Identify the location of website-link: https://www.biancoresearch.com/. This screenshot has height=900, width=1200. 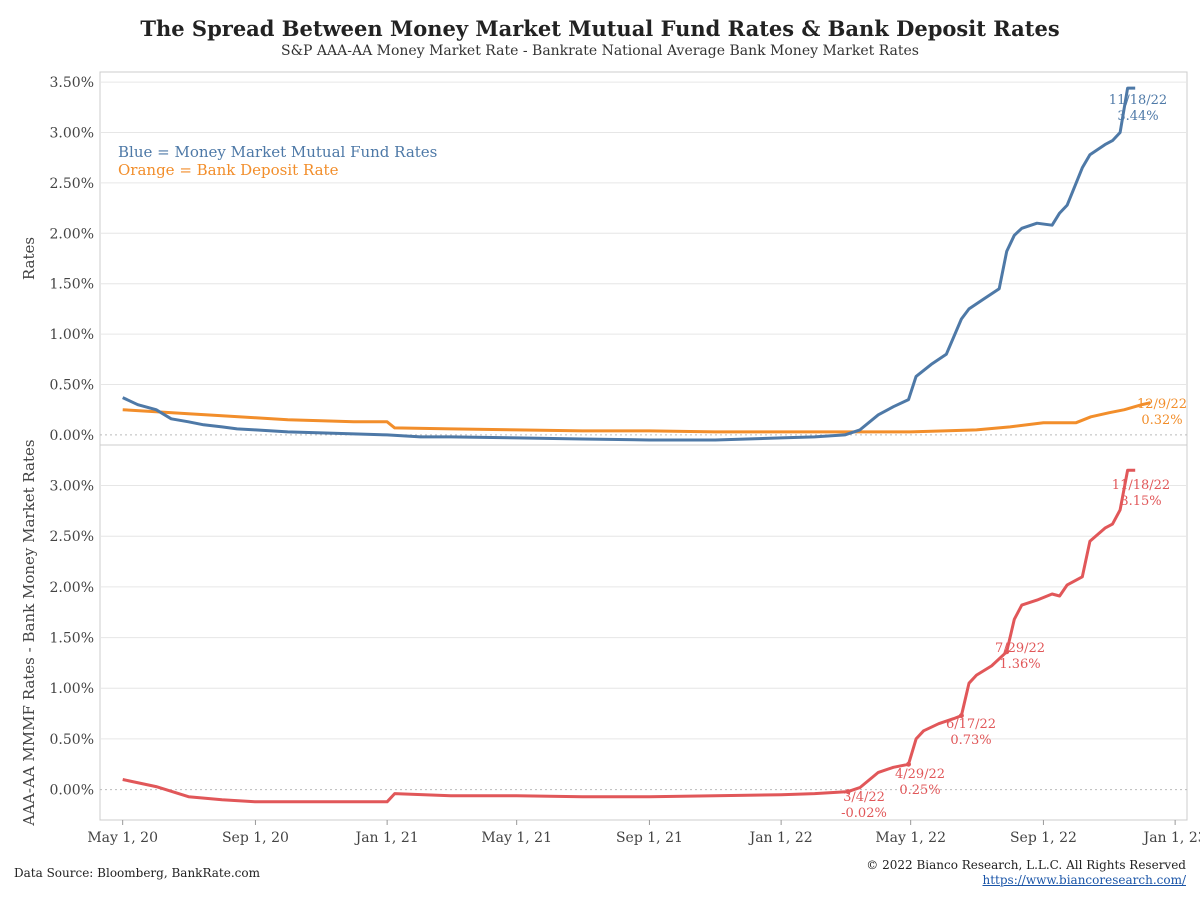
(1084, 880).